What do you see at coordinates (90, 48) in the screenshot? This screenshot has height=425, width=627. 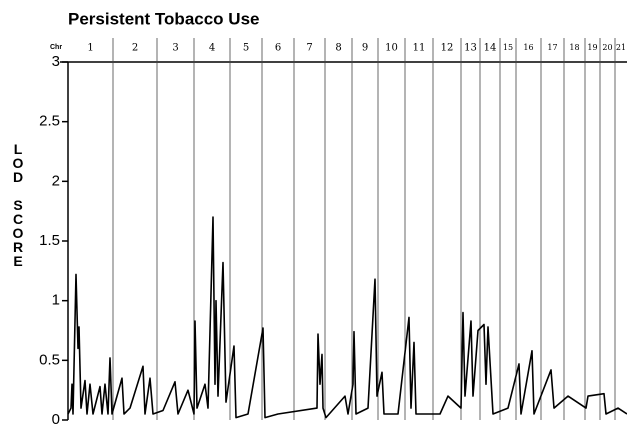 I see `chromosome-label: 1` at bounding box center [90, 48].